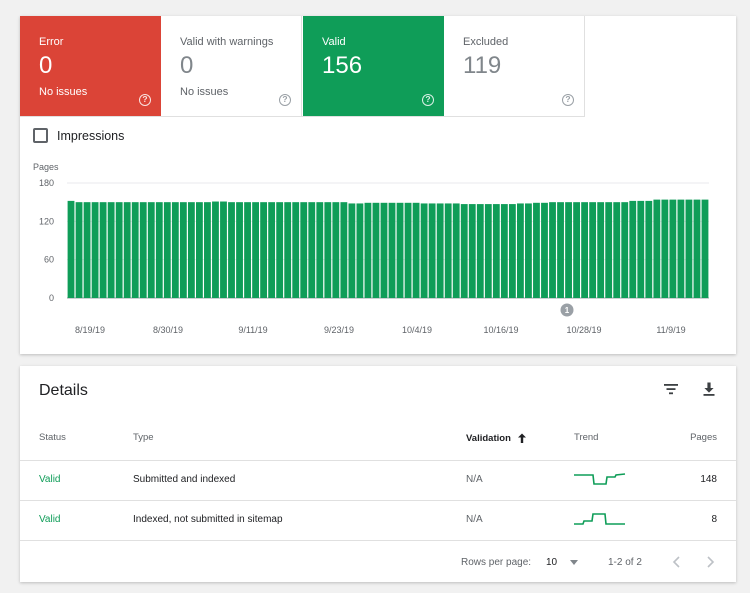  What do you see at coordinates (52, 437) in the screenshot?
I see `column-header-status: Status` at bounding box center [52, 437].